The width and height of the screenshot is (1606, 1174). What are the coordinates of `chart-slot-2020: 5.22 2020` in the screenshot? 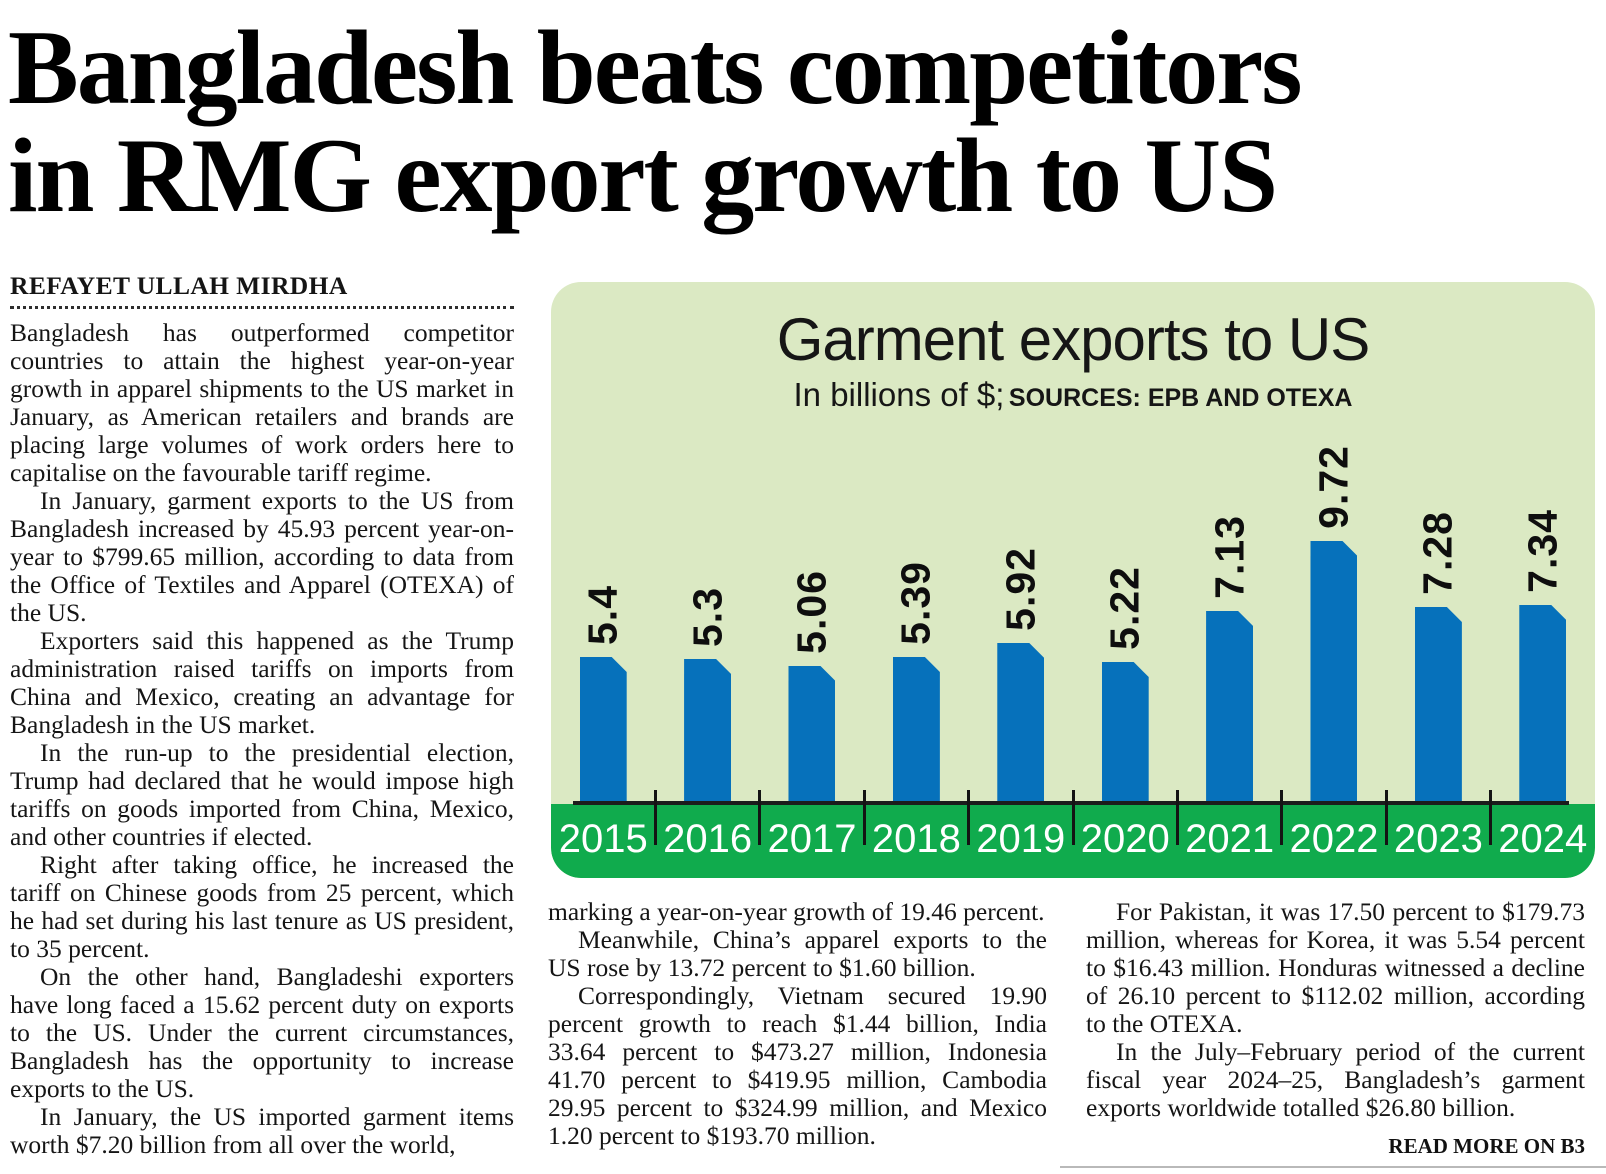 It's located at (1124, 580).